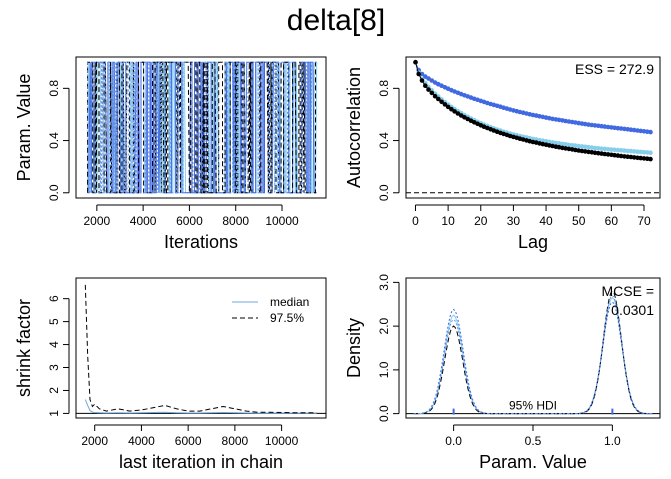 The width and height of the screenshot is (671, 479). What do you see at coordinates (24, 128) in the screenshot?
I see `y-axis-label: Param. Value` at bounding box center [24, 128].